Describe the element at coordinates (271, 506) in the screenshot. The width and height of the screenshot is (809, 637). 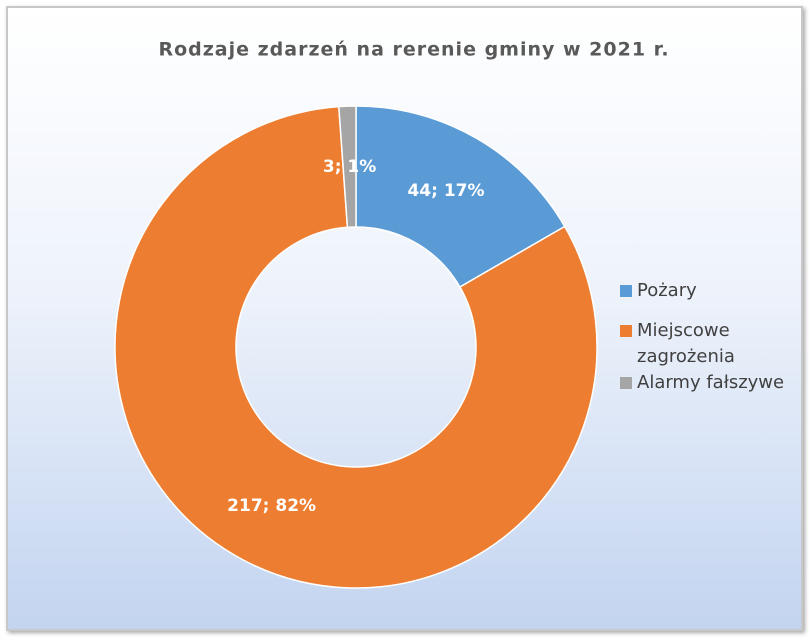
I see `data-label: 217; 82%` at that location.